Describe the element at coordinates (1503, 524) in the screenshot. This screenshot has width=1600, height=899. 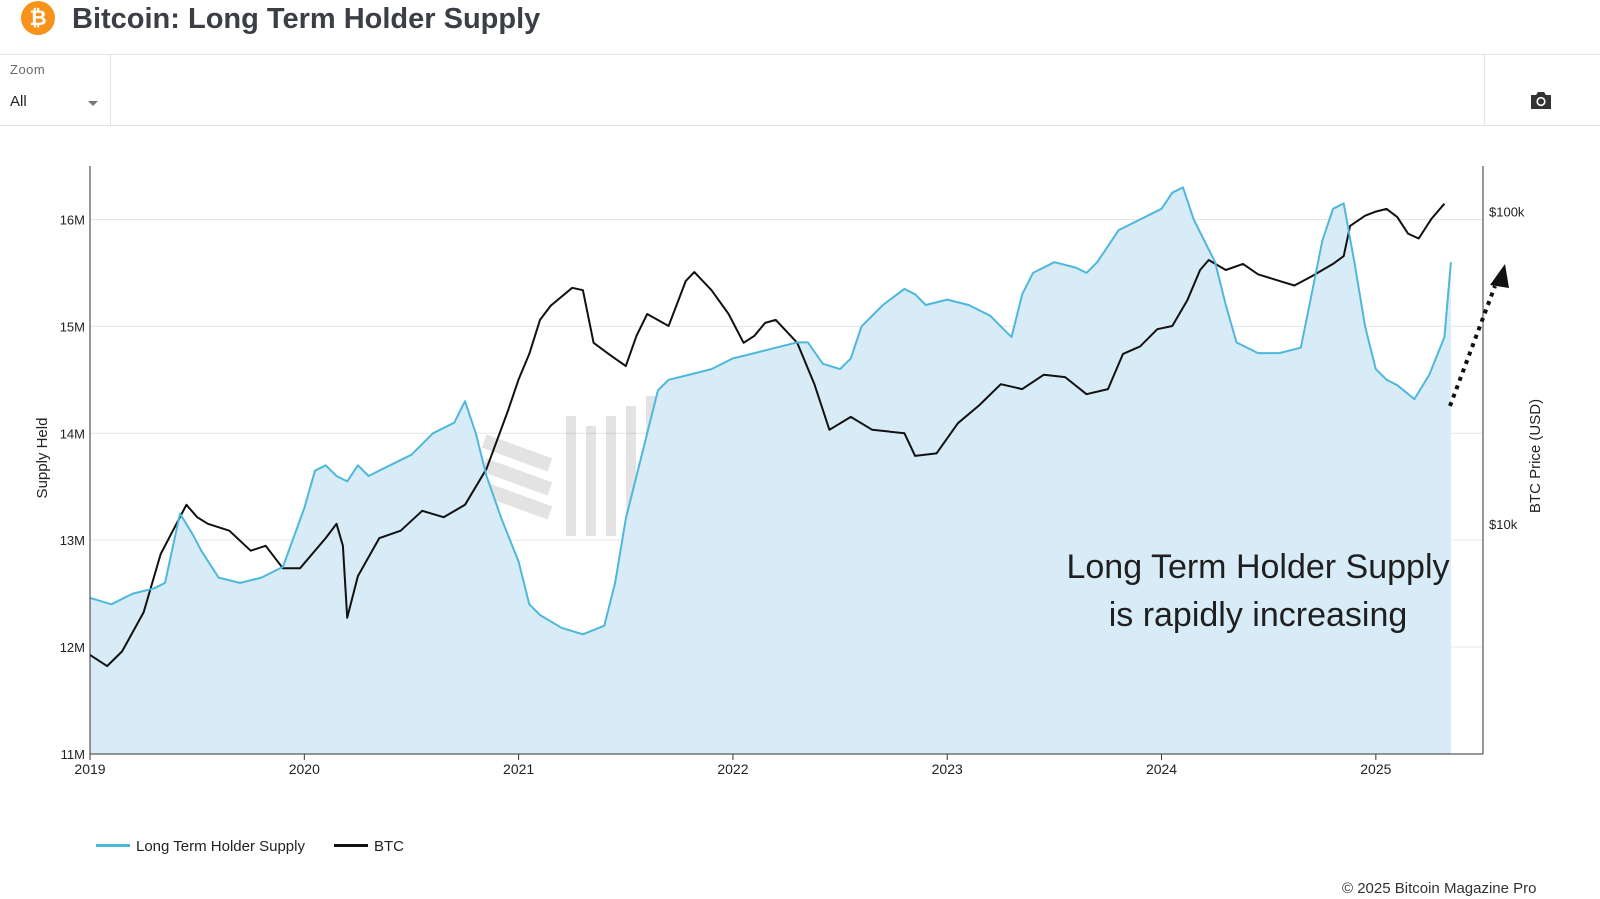
I see `y-right-tick-label: $10k` at that location.